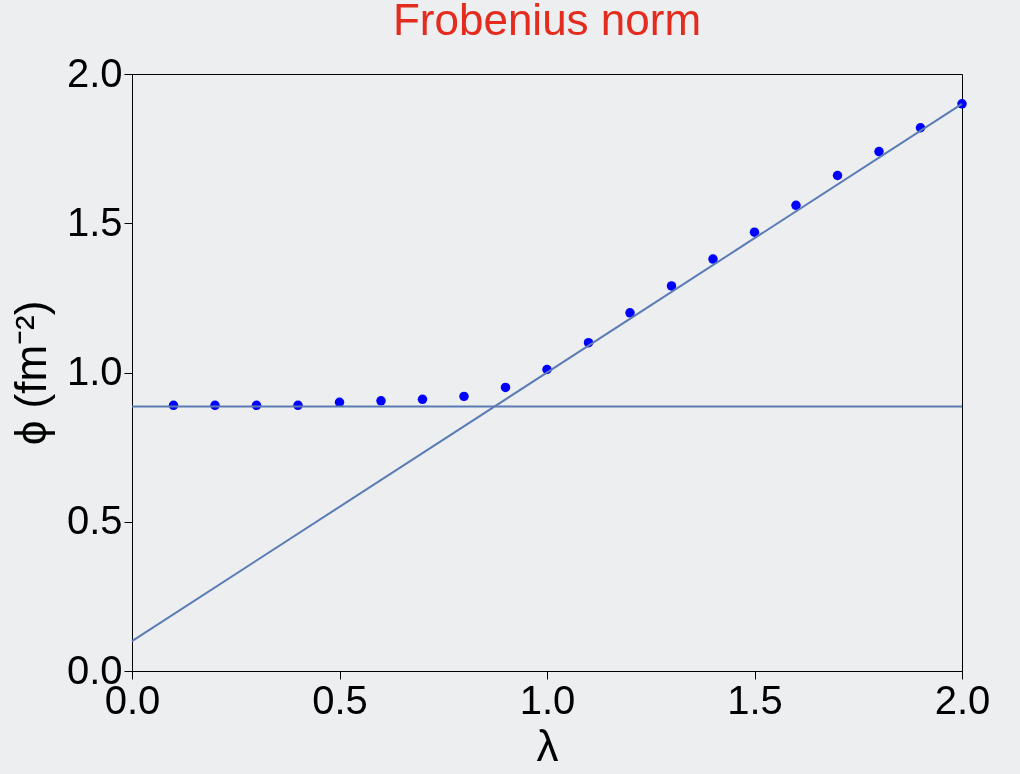 The image size is (1020, 774). What do you see at coordinates (30, 373) in the screenshot?
I see `y-axis-title: ϕ (fm⁻²)` at bounding box center [30, 373].